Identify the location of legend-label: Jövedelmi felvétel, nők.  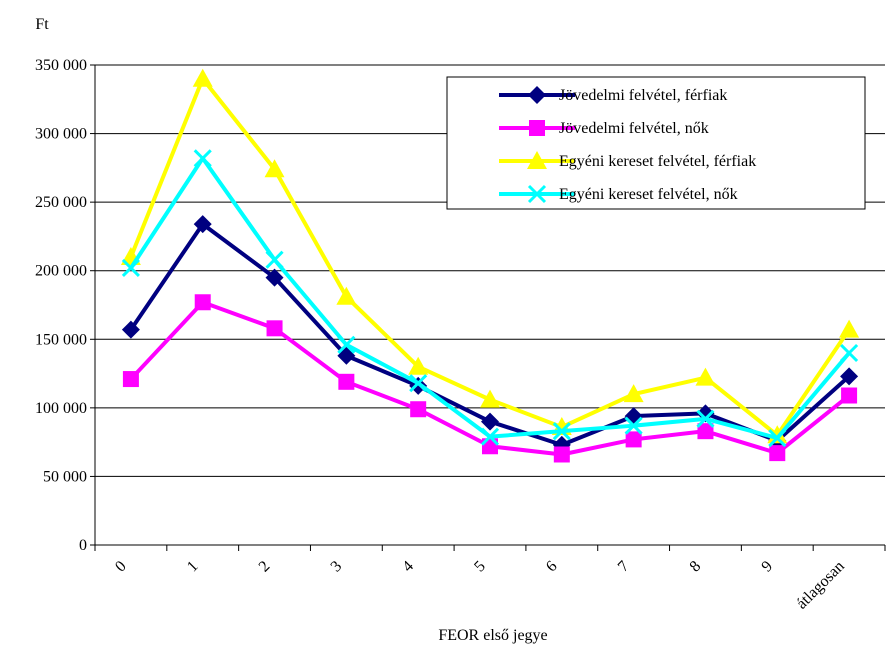
(634, 128).